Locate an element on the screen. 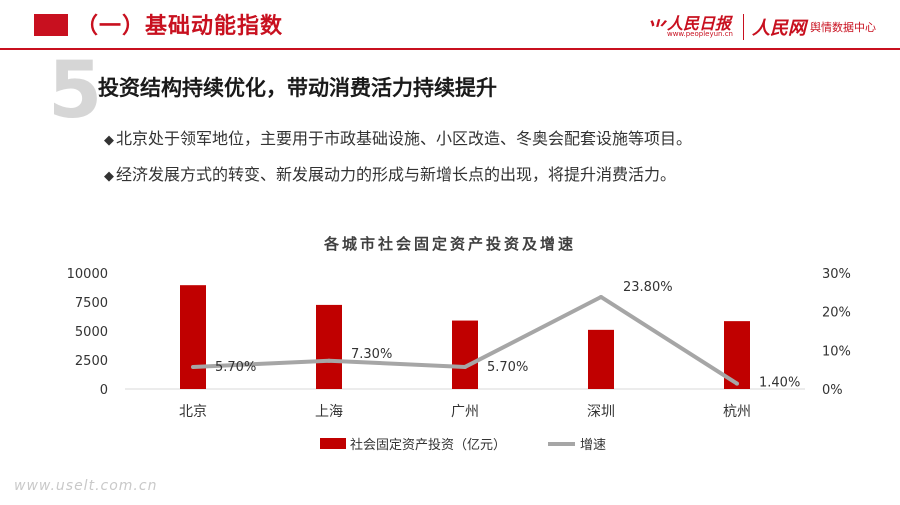 This screenshot has height=505, width=900. x-tick-label: 杭州 is located at coordinates (737, 412).